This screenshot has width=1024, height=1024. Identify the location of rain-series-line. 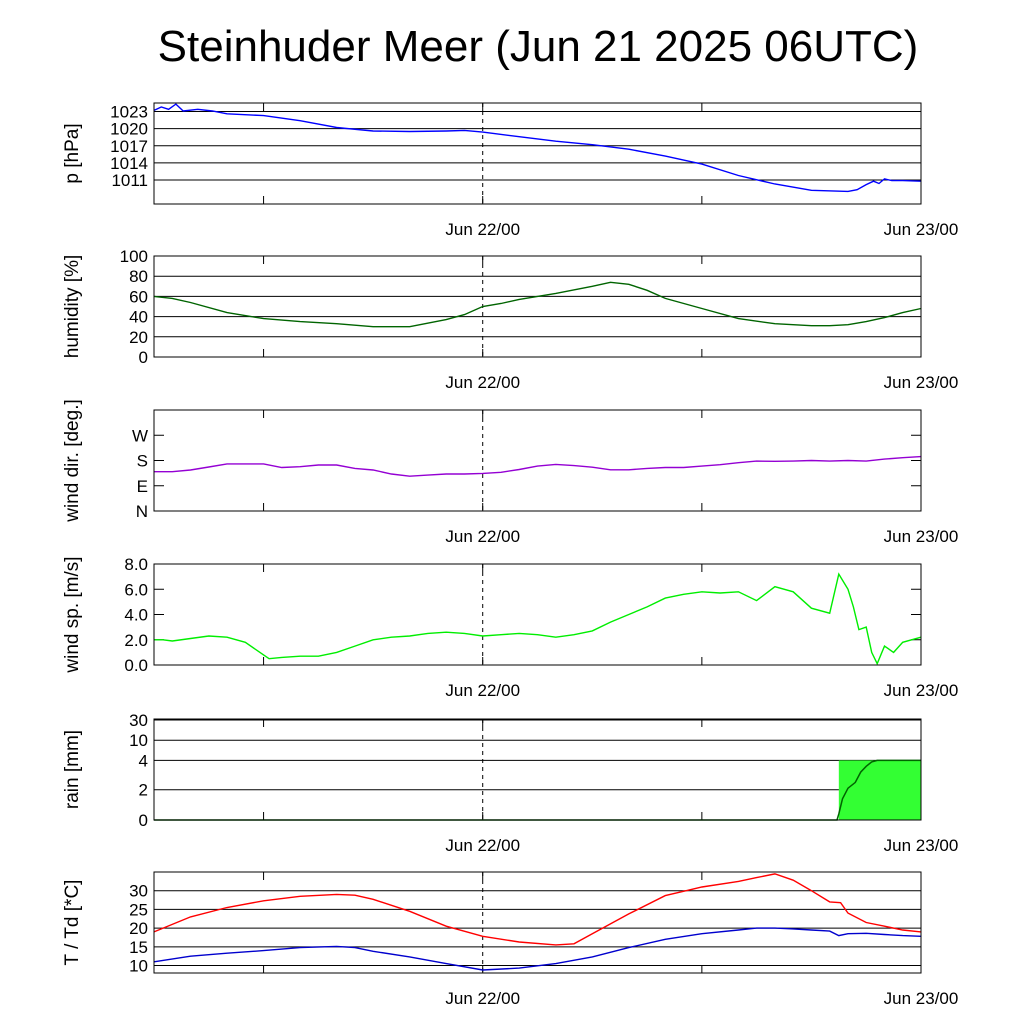
(537, 790).